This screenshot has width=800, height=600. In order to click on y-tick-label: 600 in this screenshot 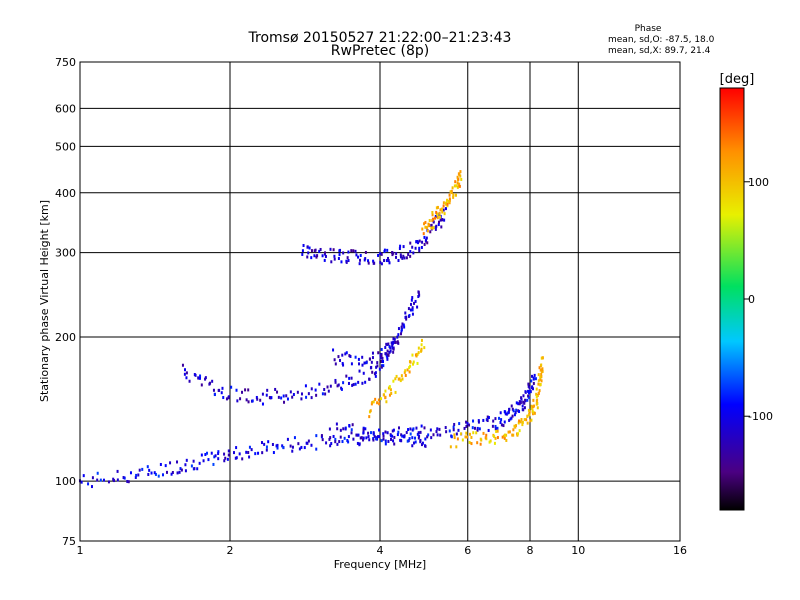, I will do `click(65, 108)`.